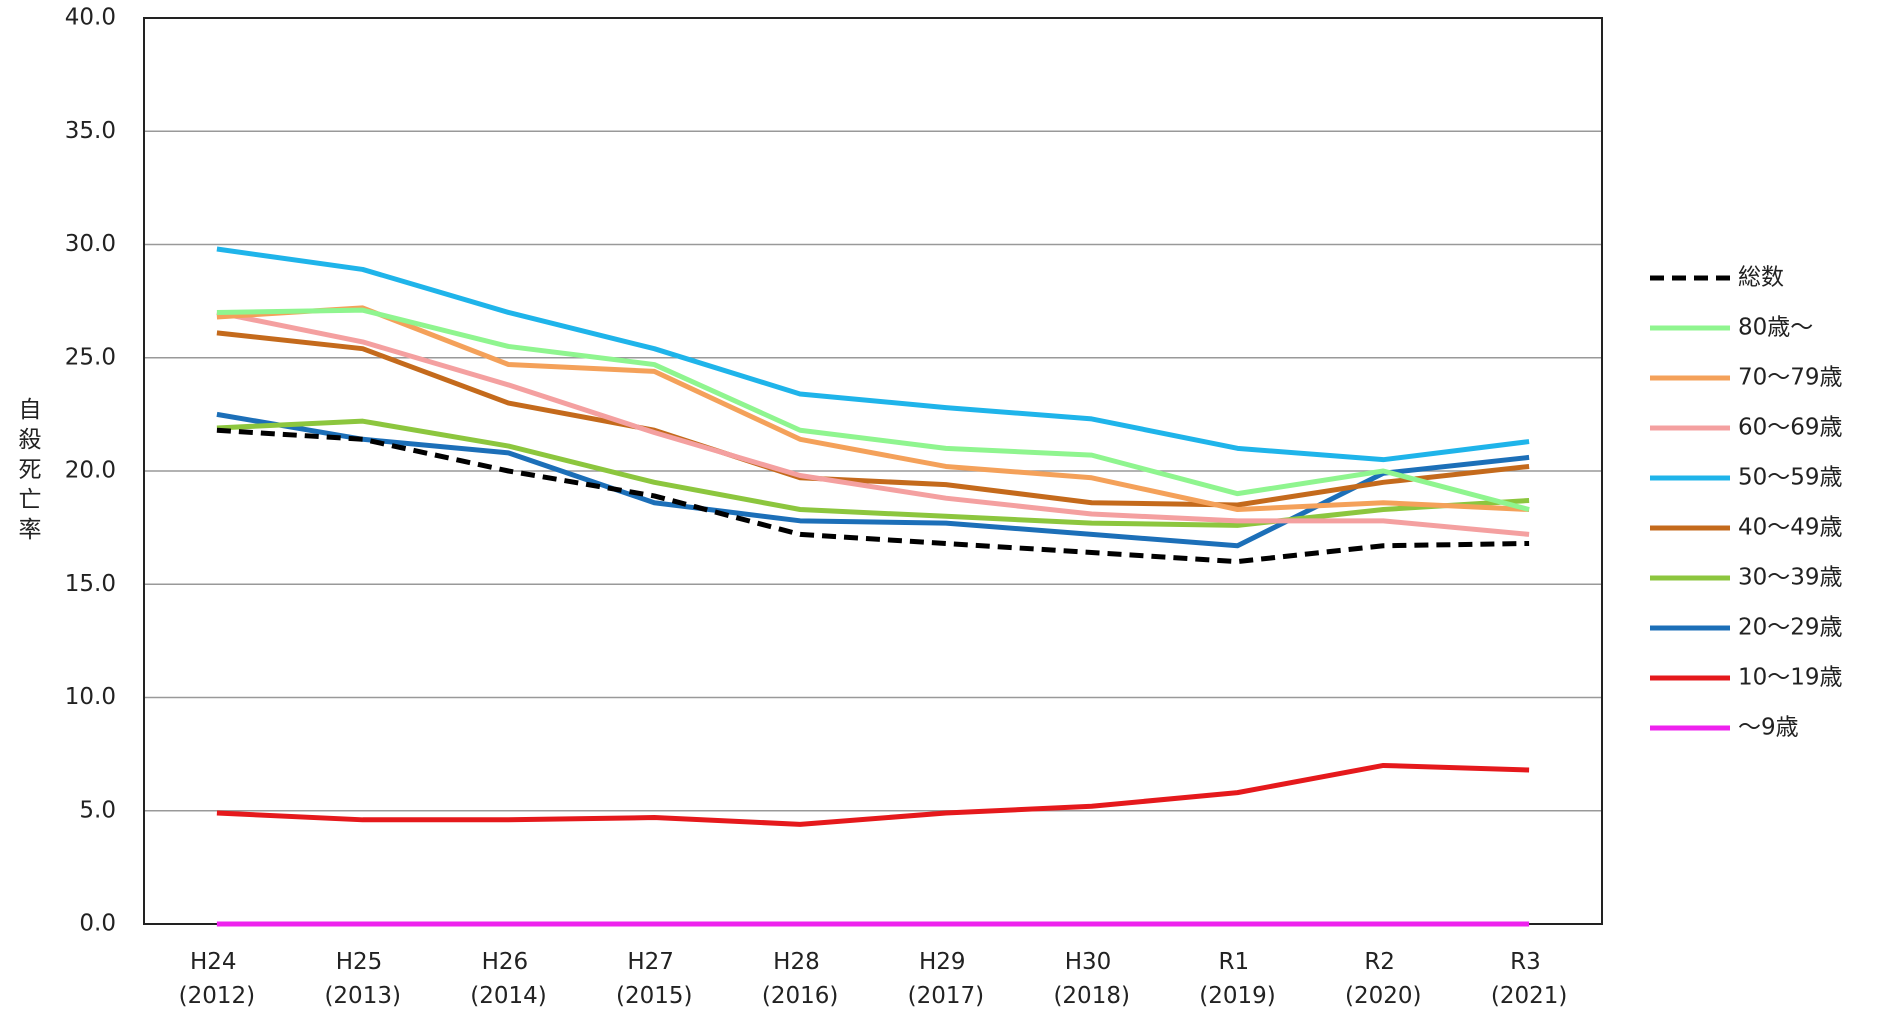 The height and width of the screenshot is (1010, 1879). I want to click on x-tick-label-line: H26, so click(509, 962).